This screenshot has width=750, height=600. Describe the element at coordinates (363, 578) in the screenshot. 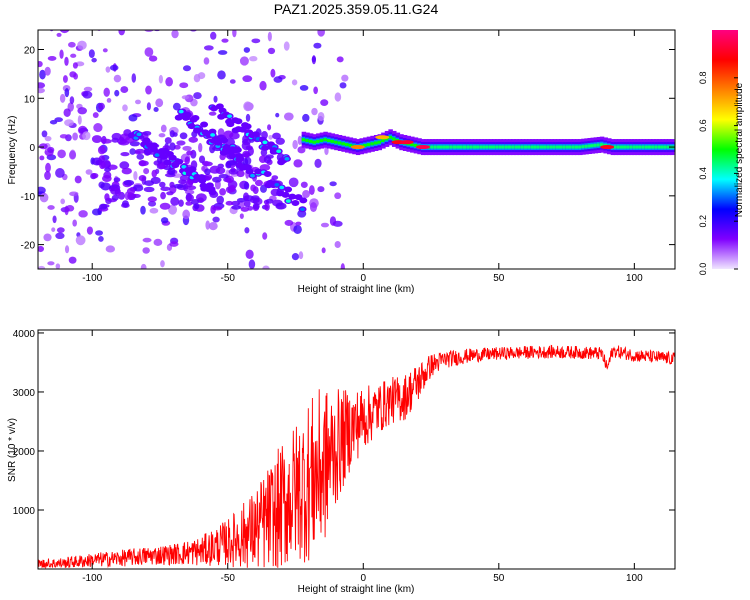

I see `x-tick-label: 0` at that location.